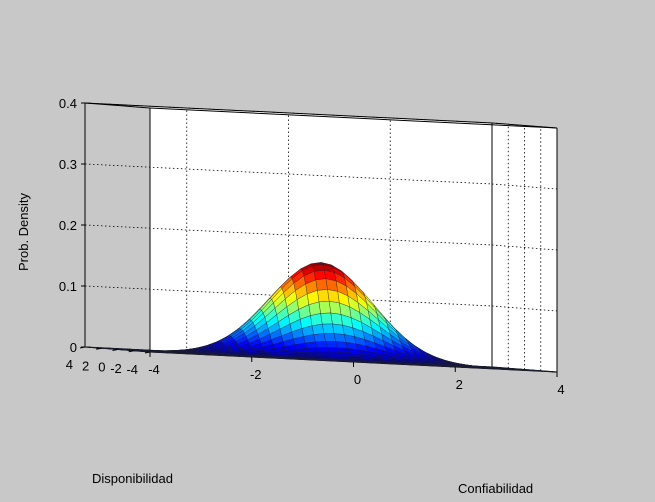 The width and height of the screenshot is (655, 502). I want to click on y-tick-label: 0, so click(101, 367).